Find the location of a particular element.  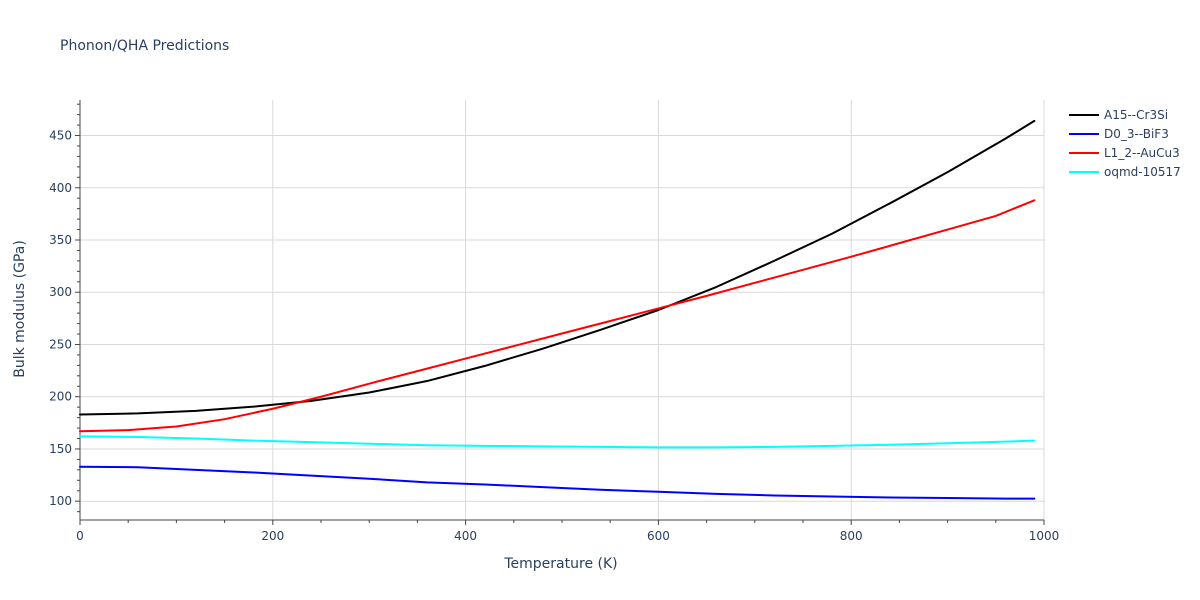

y-tick-label: 300 is located at coordinates (60, 292).